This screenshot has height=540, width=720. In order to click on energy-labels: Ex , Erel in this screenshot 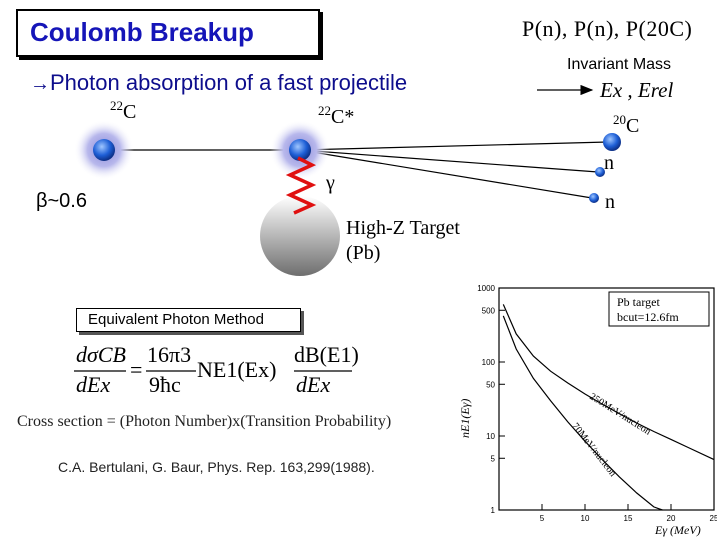, I will do `click(637, 90)`.